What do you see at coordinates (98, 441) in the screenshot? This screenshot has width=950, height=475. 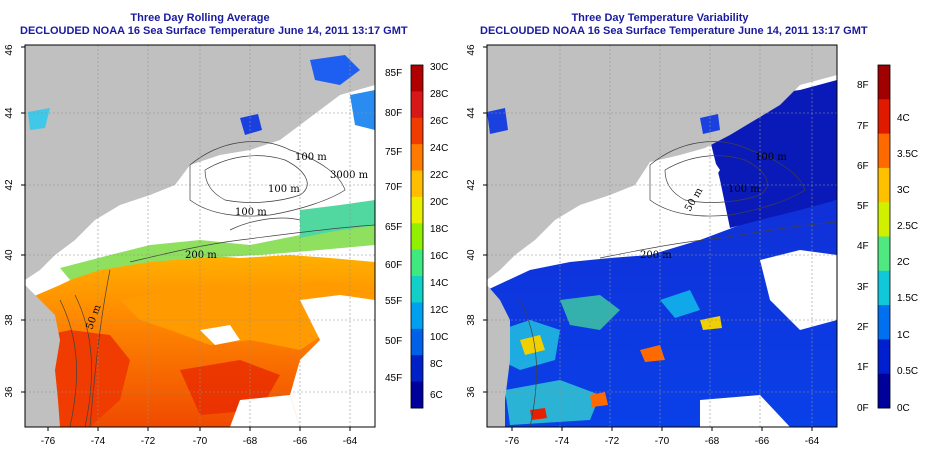 I see `left-x-tick: -74` at bounding box center [98, 441].